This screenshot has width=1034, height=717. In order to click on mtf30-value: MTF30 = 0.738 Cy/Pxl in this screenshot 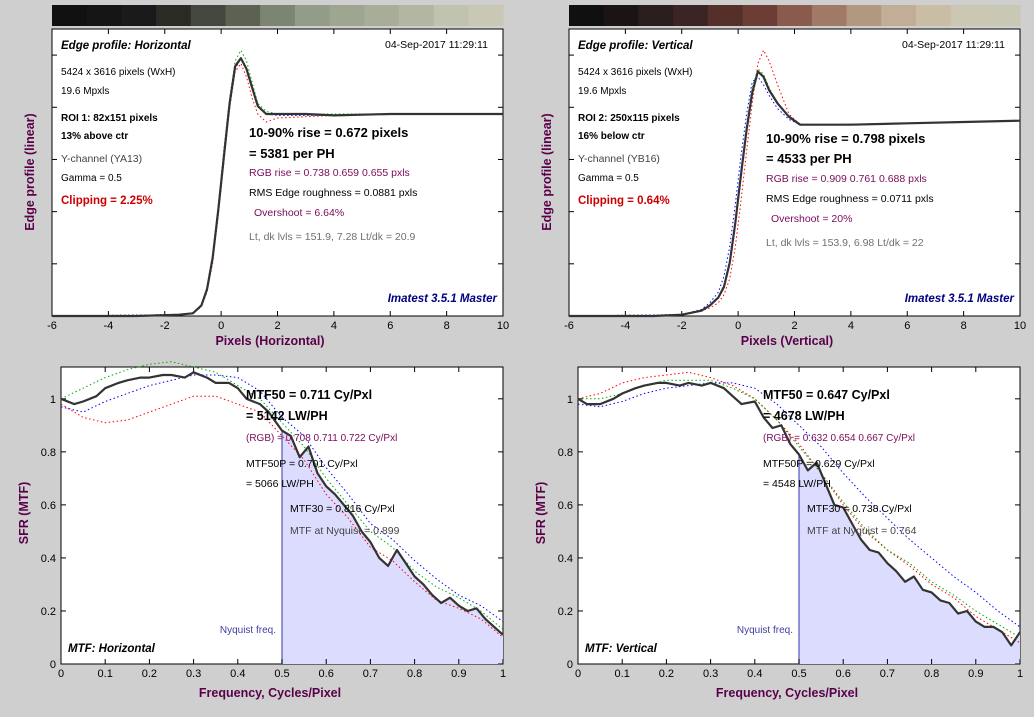, I will do `click(859, 509)`.